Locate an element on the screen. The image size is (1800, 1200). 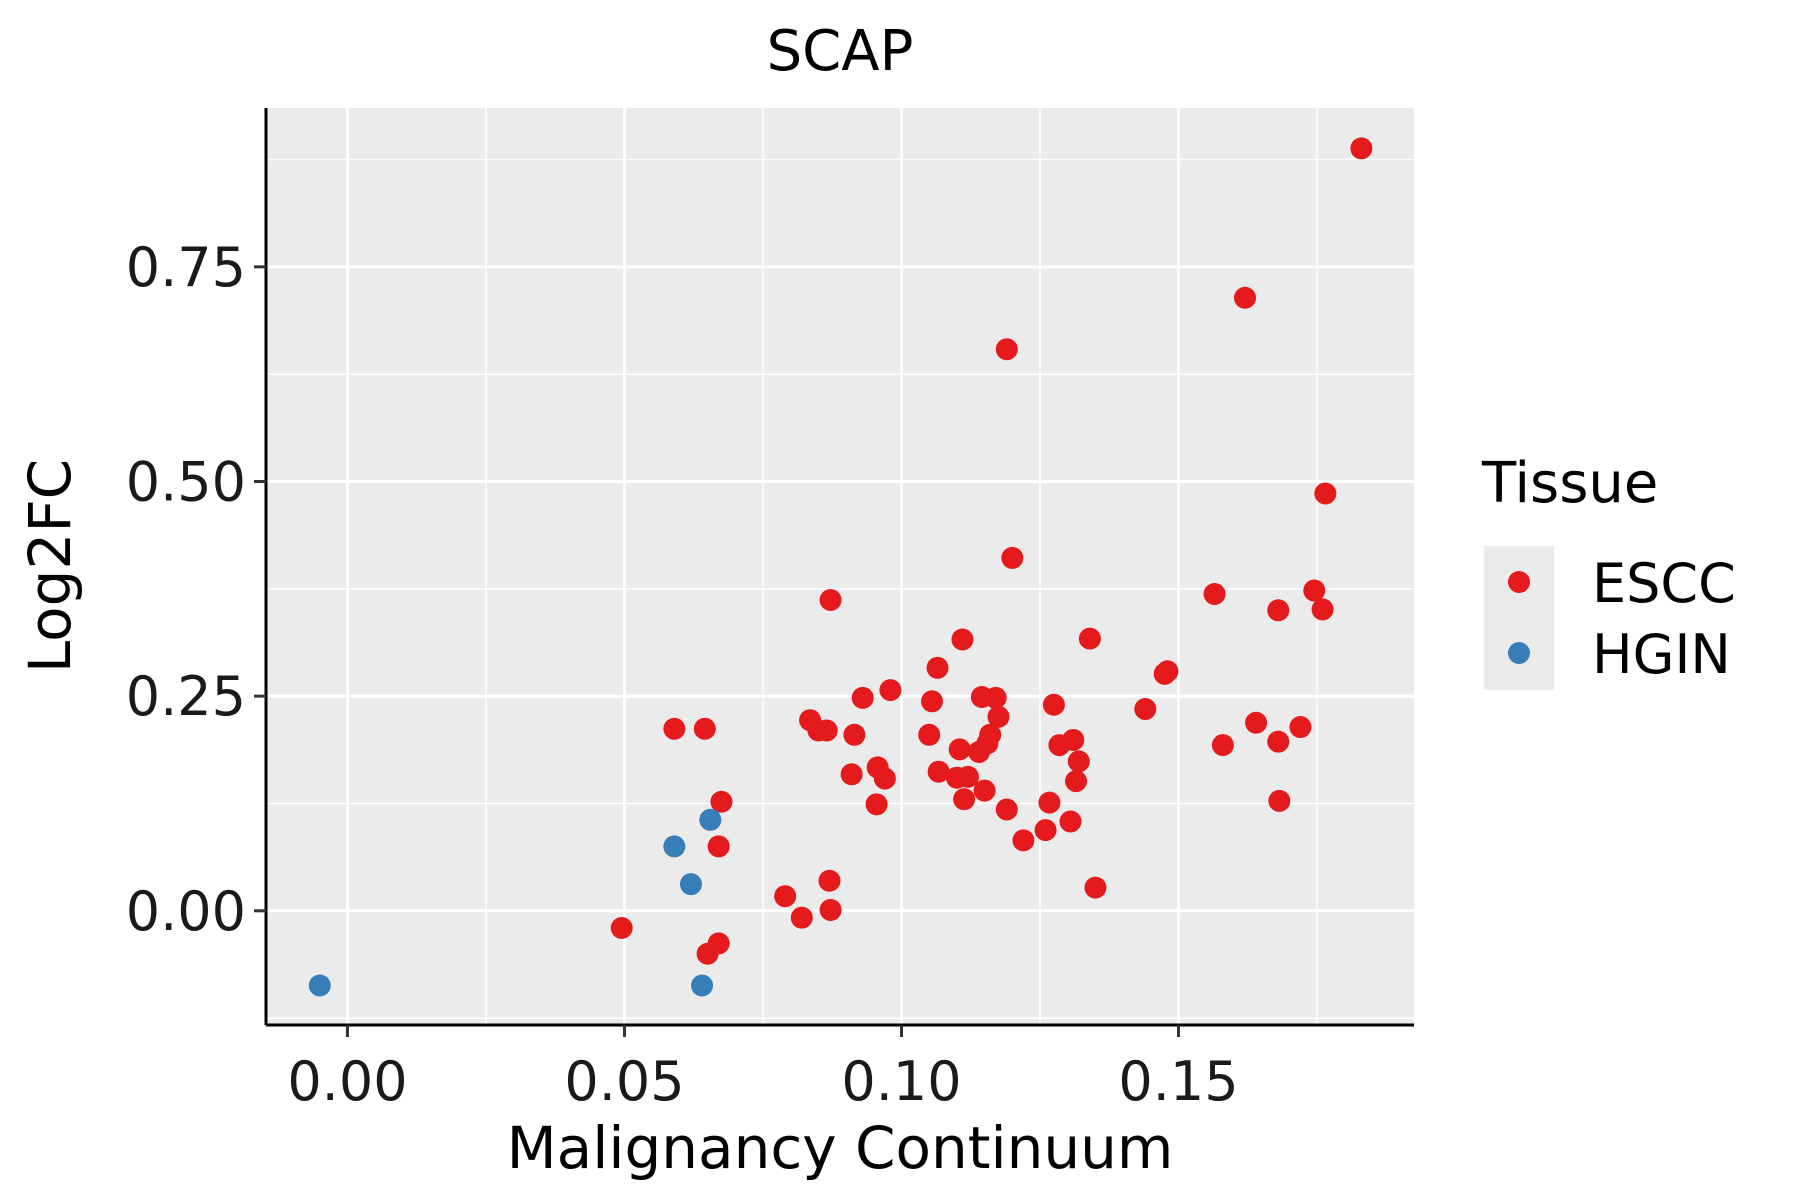
y-tick-label: 0.00 is located at coordinates (186, 911).